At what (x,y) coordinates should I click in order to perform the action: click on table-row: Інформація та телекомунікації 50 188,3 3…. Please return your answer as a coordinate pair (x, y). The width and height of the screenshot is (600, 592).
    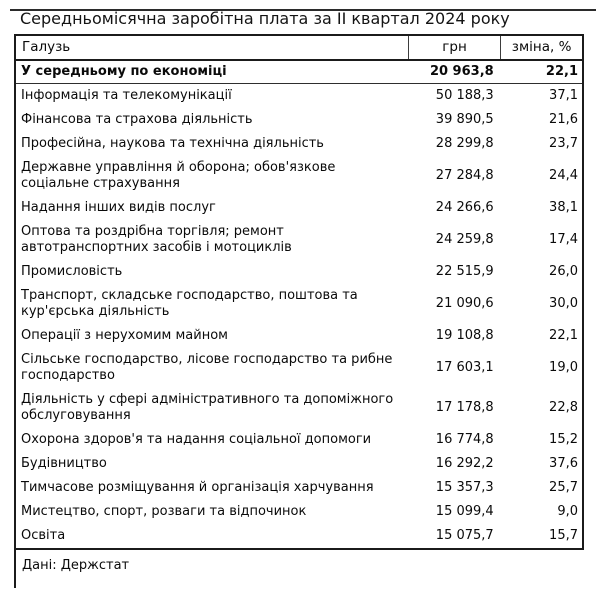
    Looking at the image, I should click on (299, 96).